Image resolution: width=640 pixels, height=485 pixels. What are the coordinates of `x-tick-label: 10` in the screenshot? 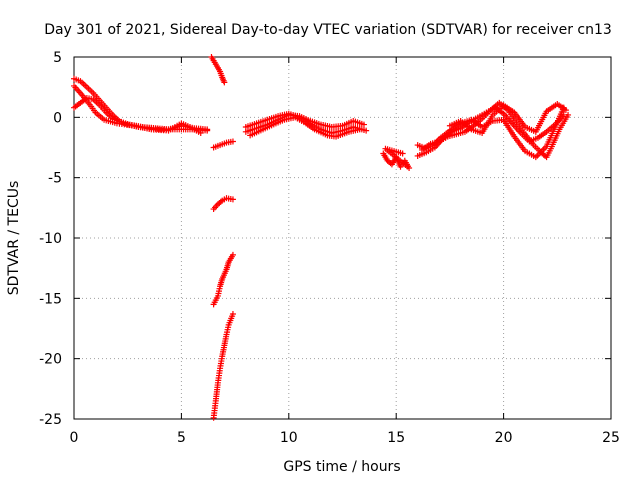 It's located at (289, 438).